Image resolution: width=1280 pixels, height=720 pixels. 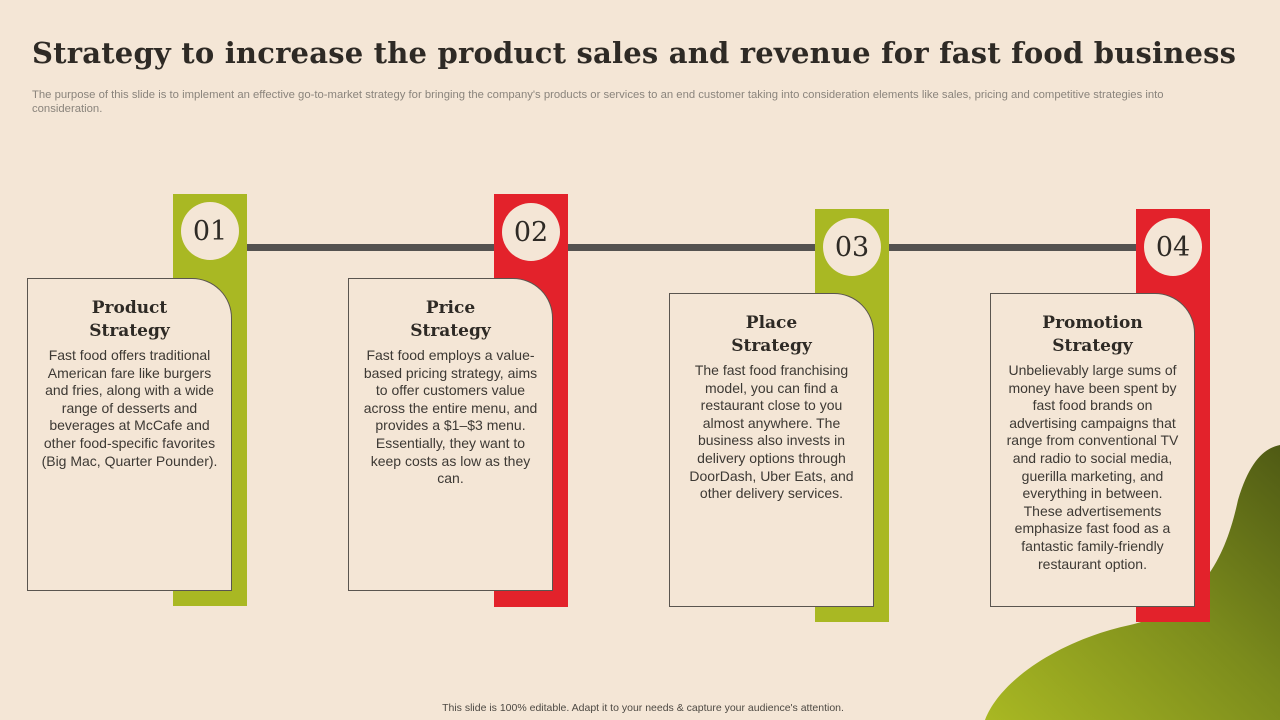 What do you see at coordinates (450, 320) in the screenshot?
I see `step-title: Price Strategy` at bounding box center [450, 320].